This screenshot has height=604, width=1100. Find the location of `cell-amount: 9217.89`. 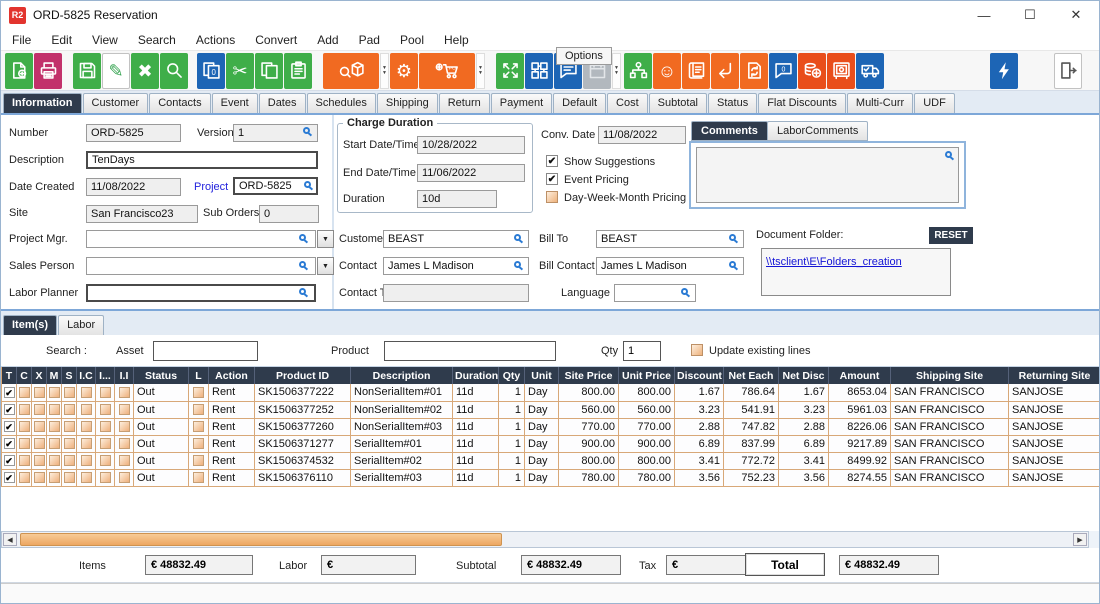

cell-amount: 9217.89 is located at coordinates (859, 444).